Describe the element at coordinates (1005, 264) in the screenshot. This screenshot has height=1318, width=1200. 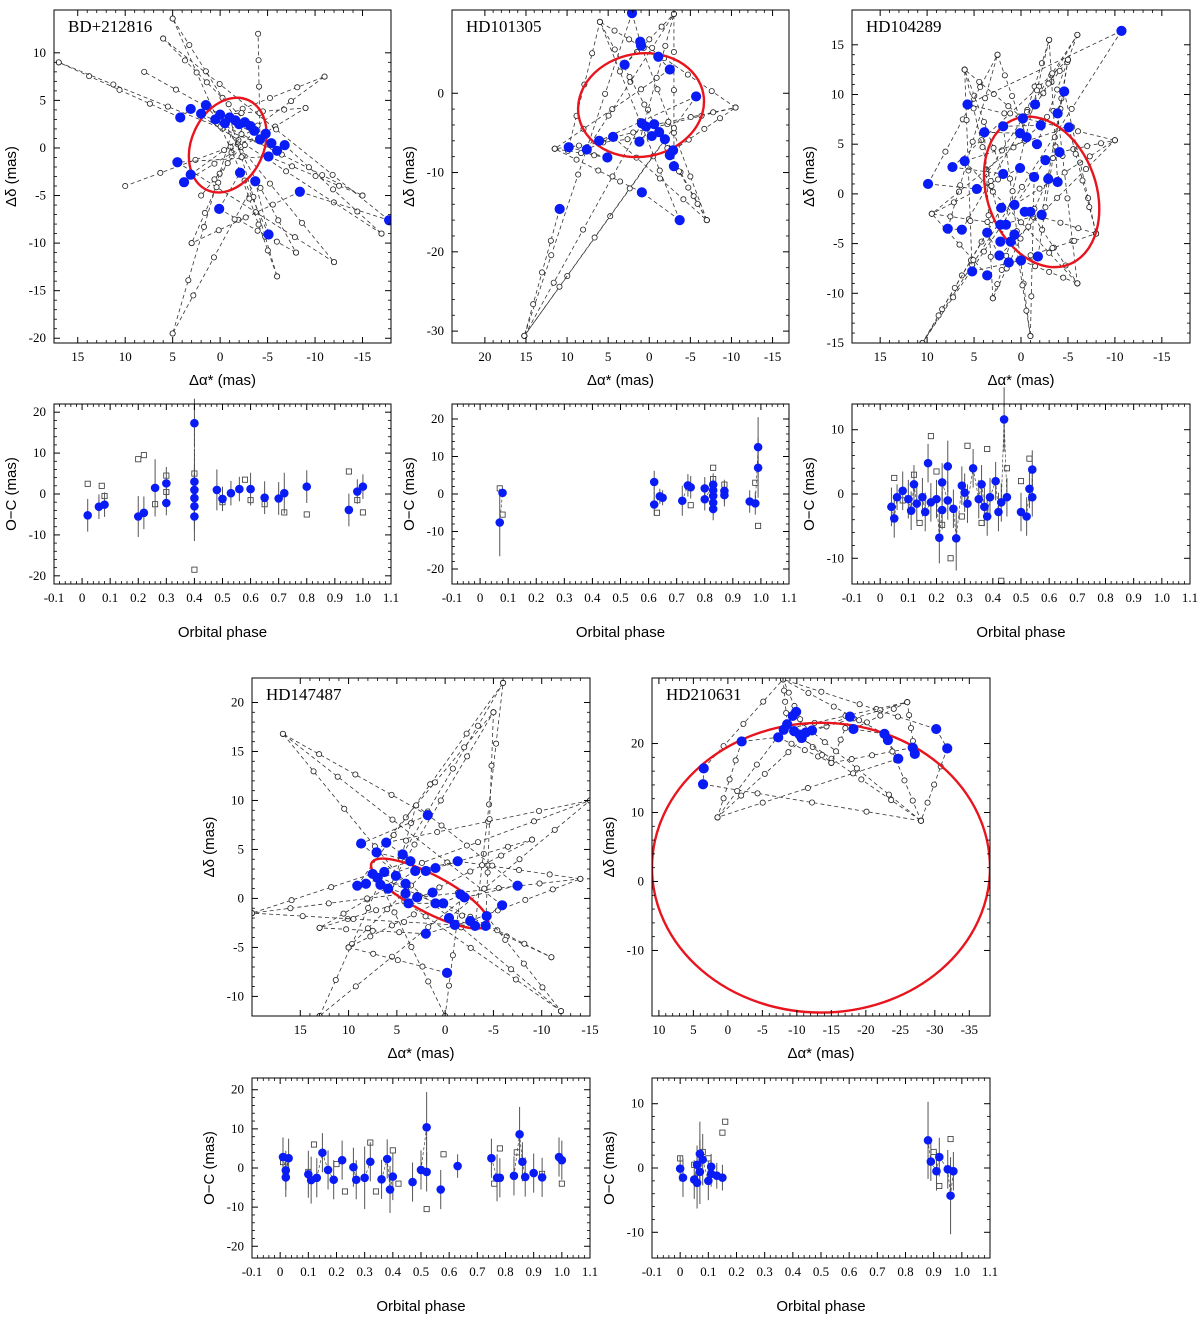
I see `abscissa-link-line` at that location.